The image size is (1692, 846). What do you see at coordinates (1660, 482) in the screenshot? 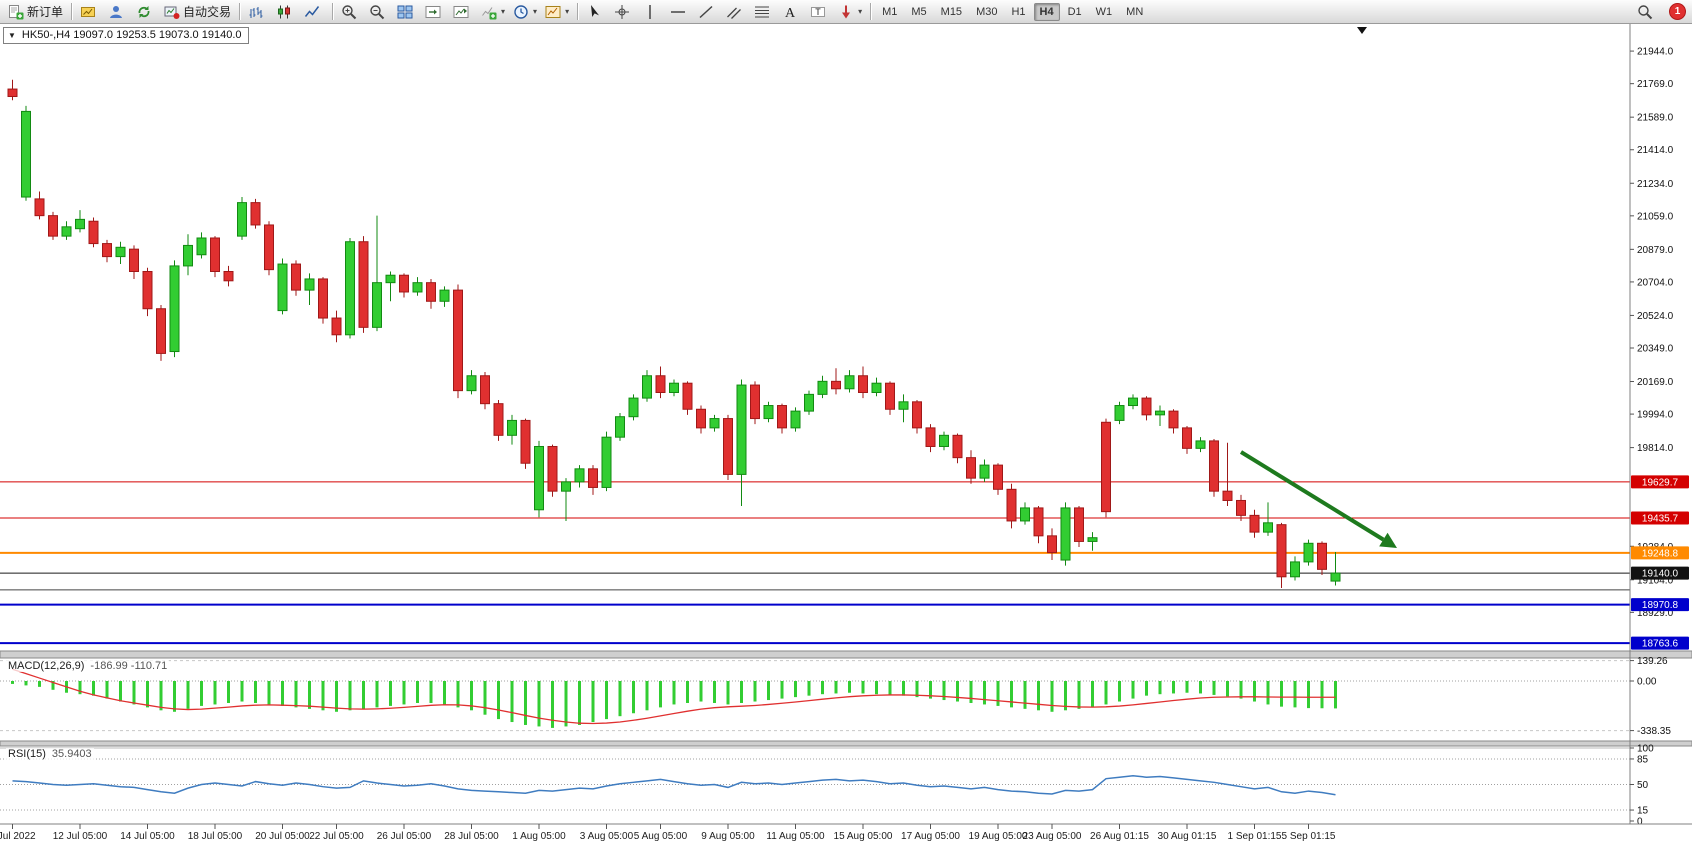
I see `svg-text: 19629.7` at bounding box center [1660, 482].